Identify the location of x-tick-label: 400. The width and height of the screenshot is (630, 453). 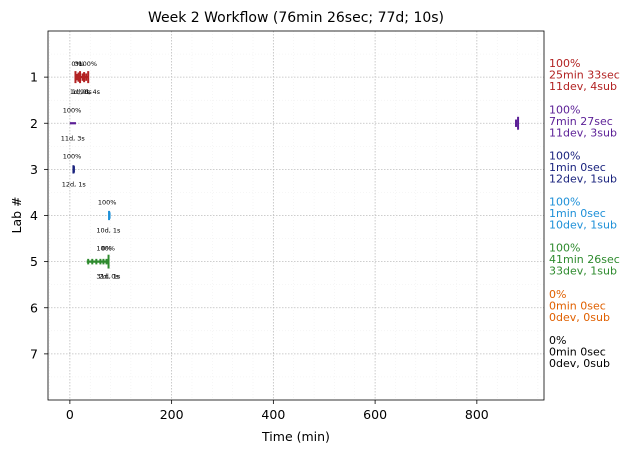
(273, 414).